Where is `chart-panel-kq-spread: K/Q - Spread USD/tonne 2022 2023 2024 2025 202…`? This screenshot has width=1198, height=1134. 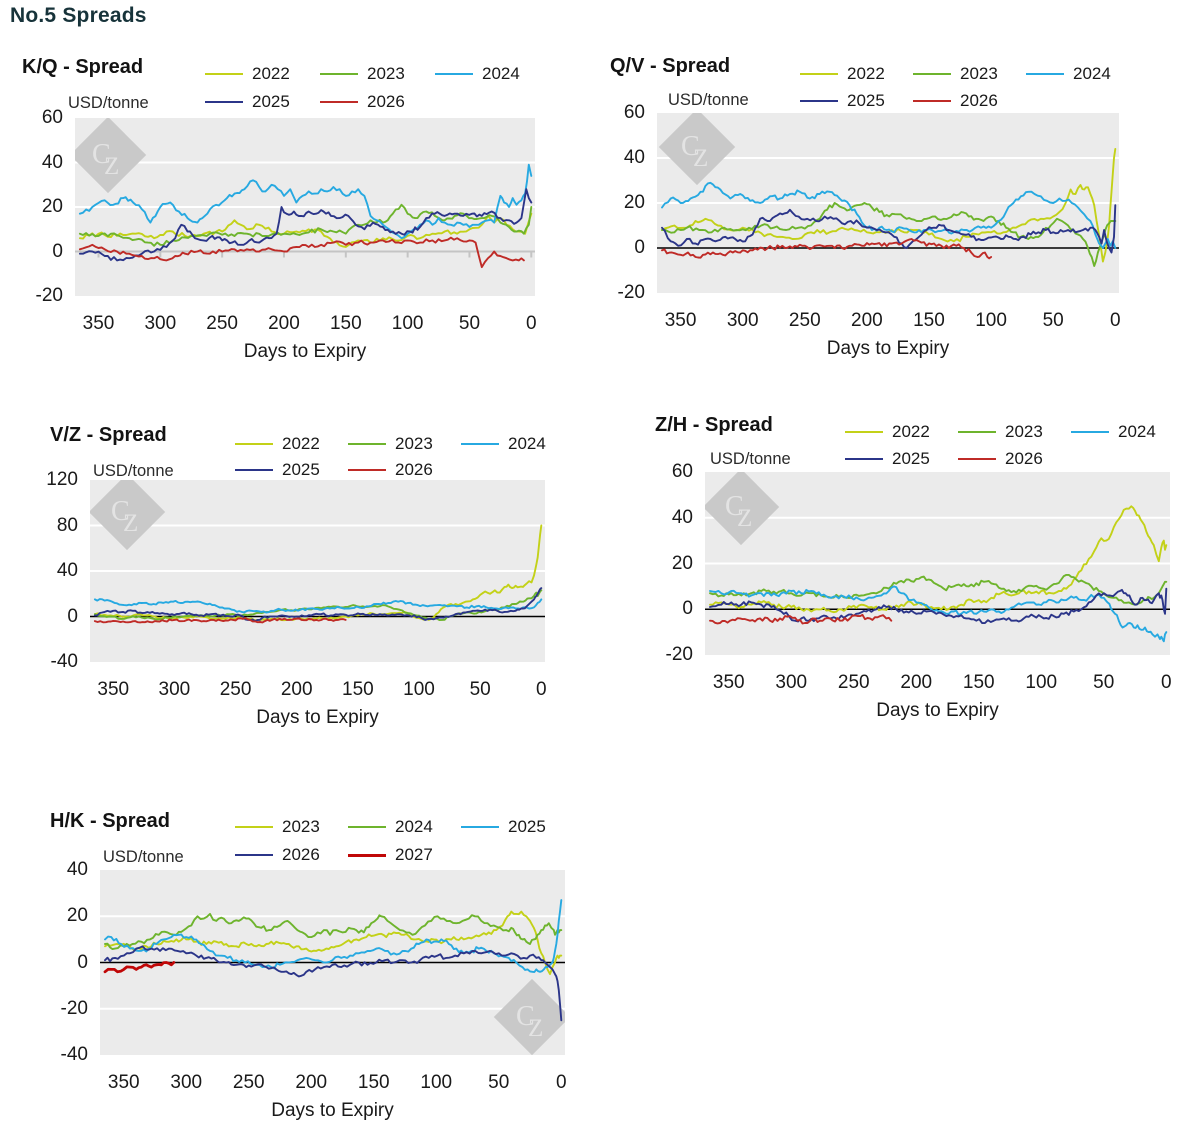
chart-panel-kq-spread: K/Q - Spread USD/tonne 2022 2023 2024 2025 202… is located at coordinates (295, 206).